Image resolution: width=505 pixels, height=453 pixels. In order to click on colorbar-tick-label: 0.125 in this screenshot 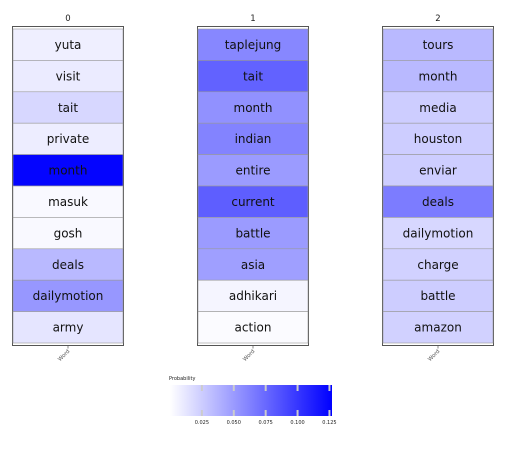, I will do `click(329, 423)`.